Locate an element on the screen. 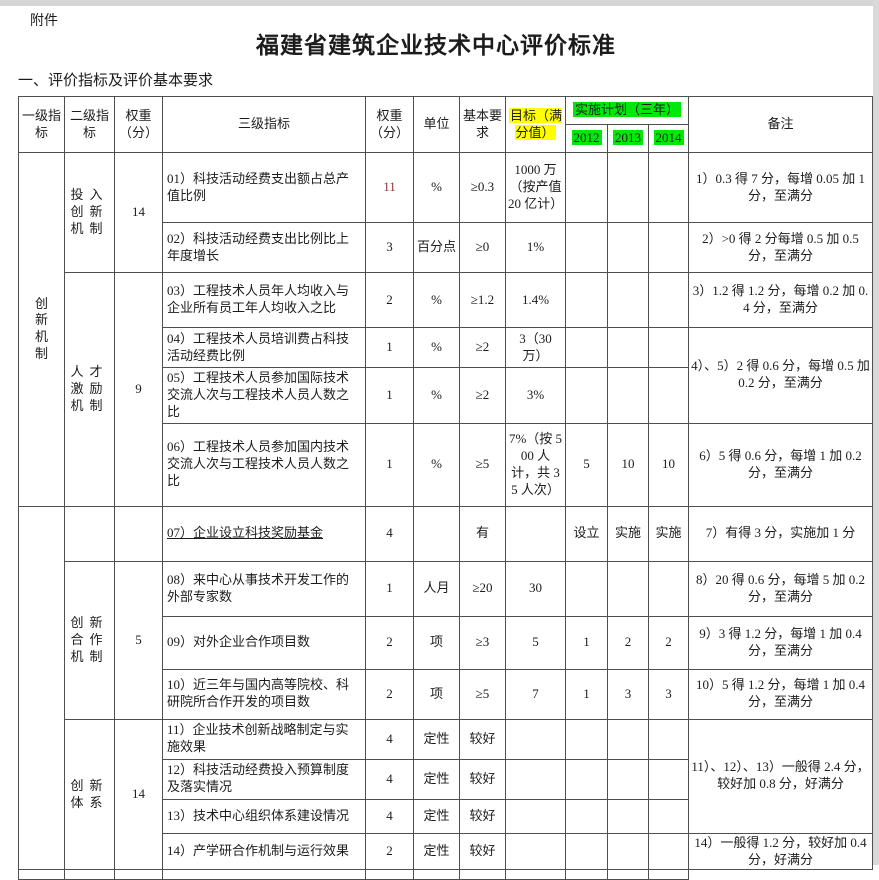 The height and width of the screenshot is (880, 879). header-year-2014: 2014 is located at coordinates (668, 138).